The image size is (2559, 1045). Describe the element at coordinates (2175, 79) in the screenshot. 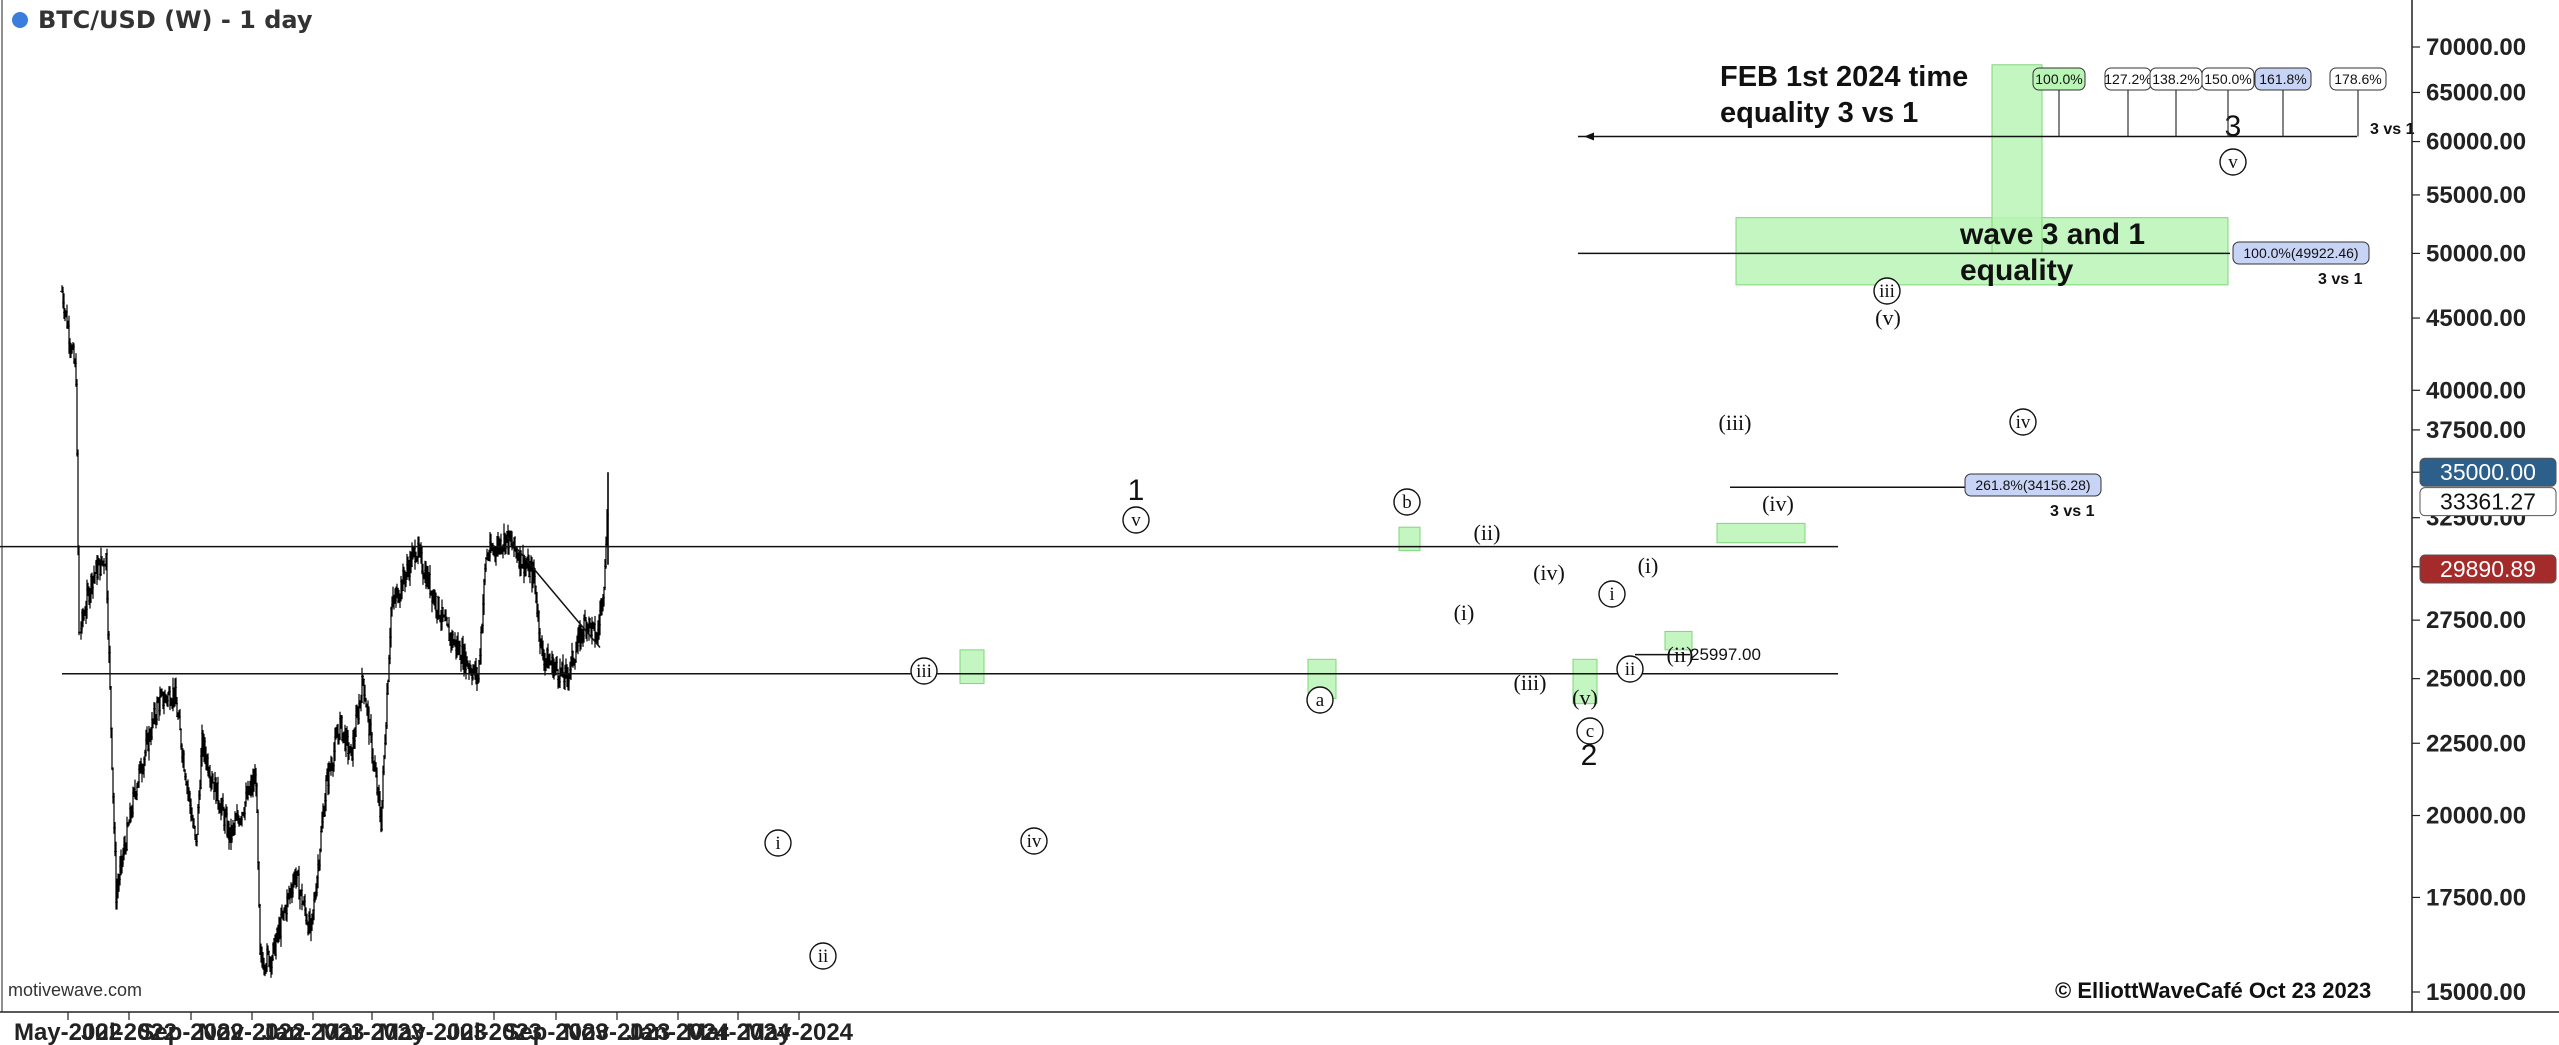

I see `time-fib-label: 138.2%` at that location.